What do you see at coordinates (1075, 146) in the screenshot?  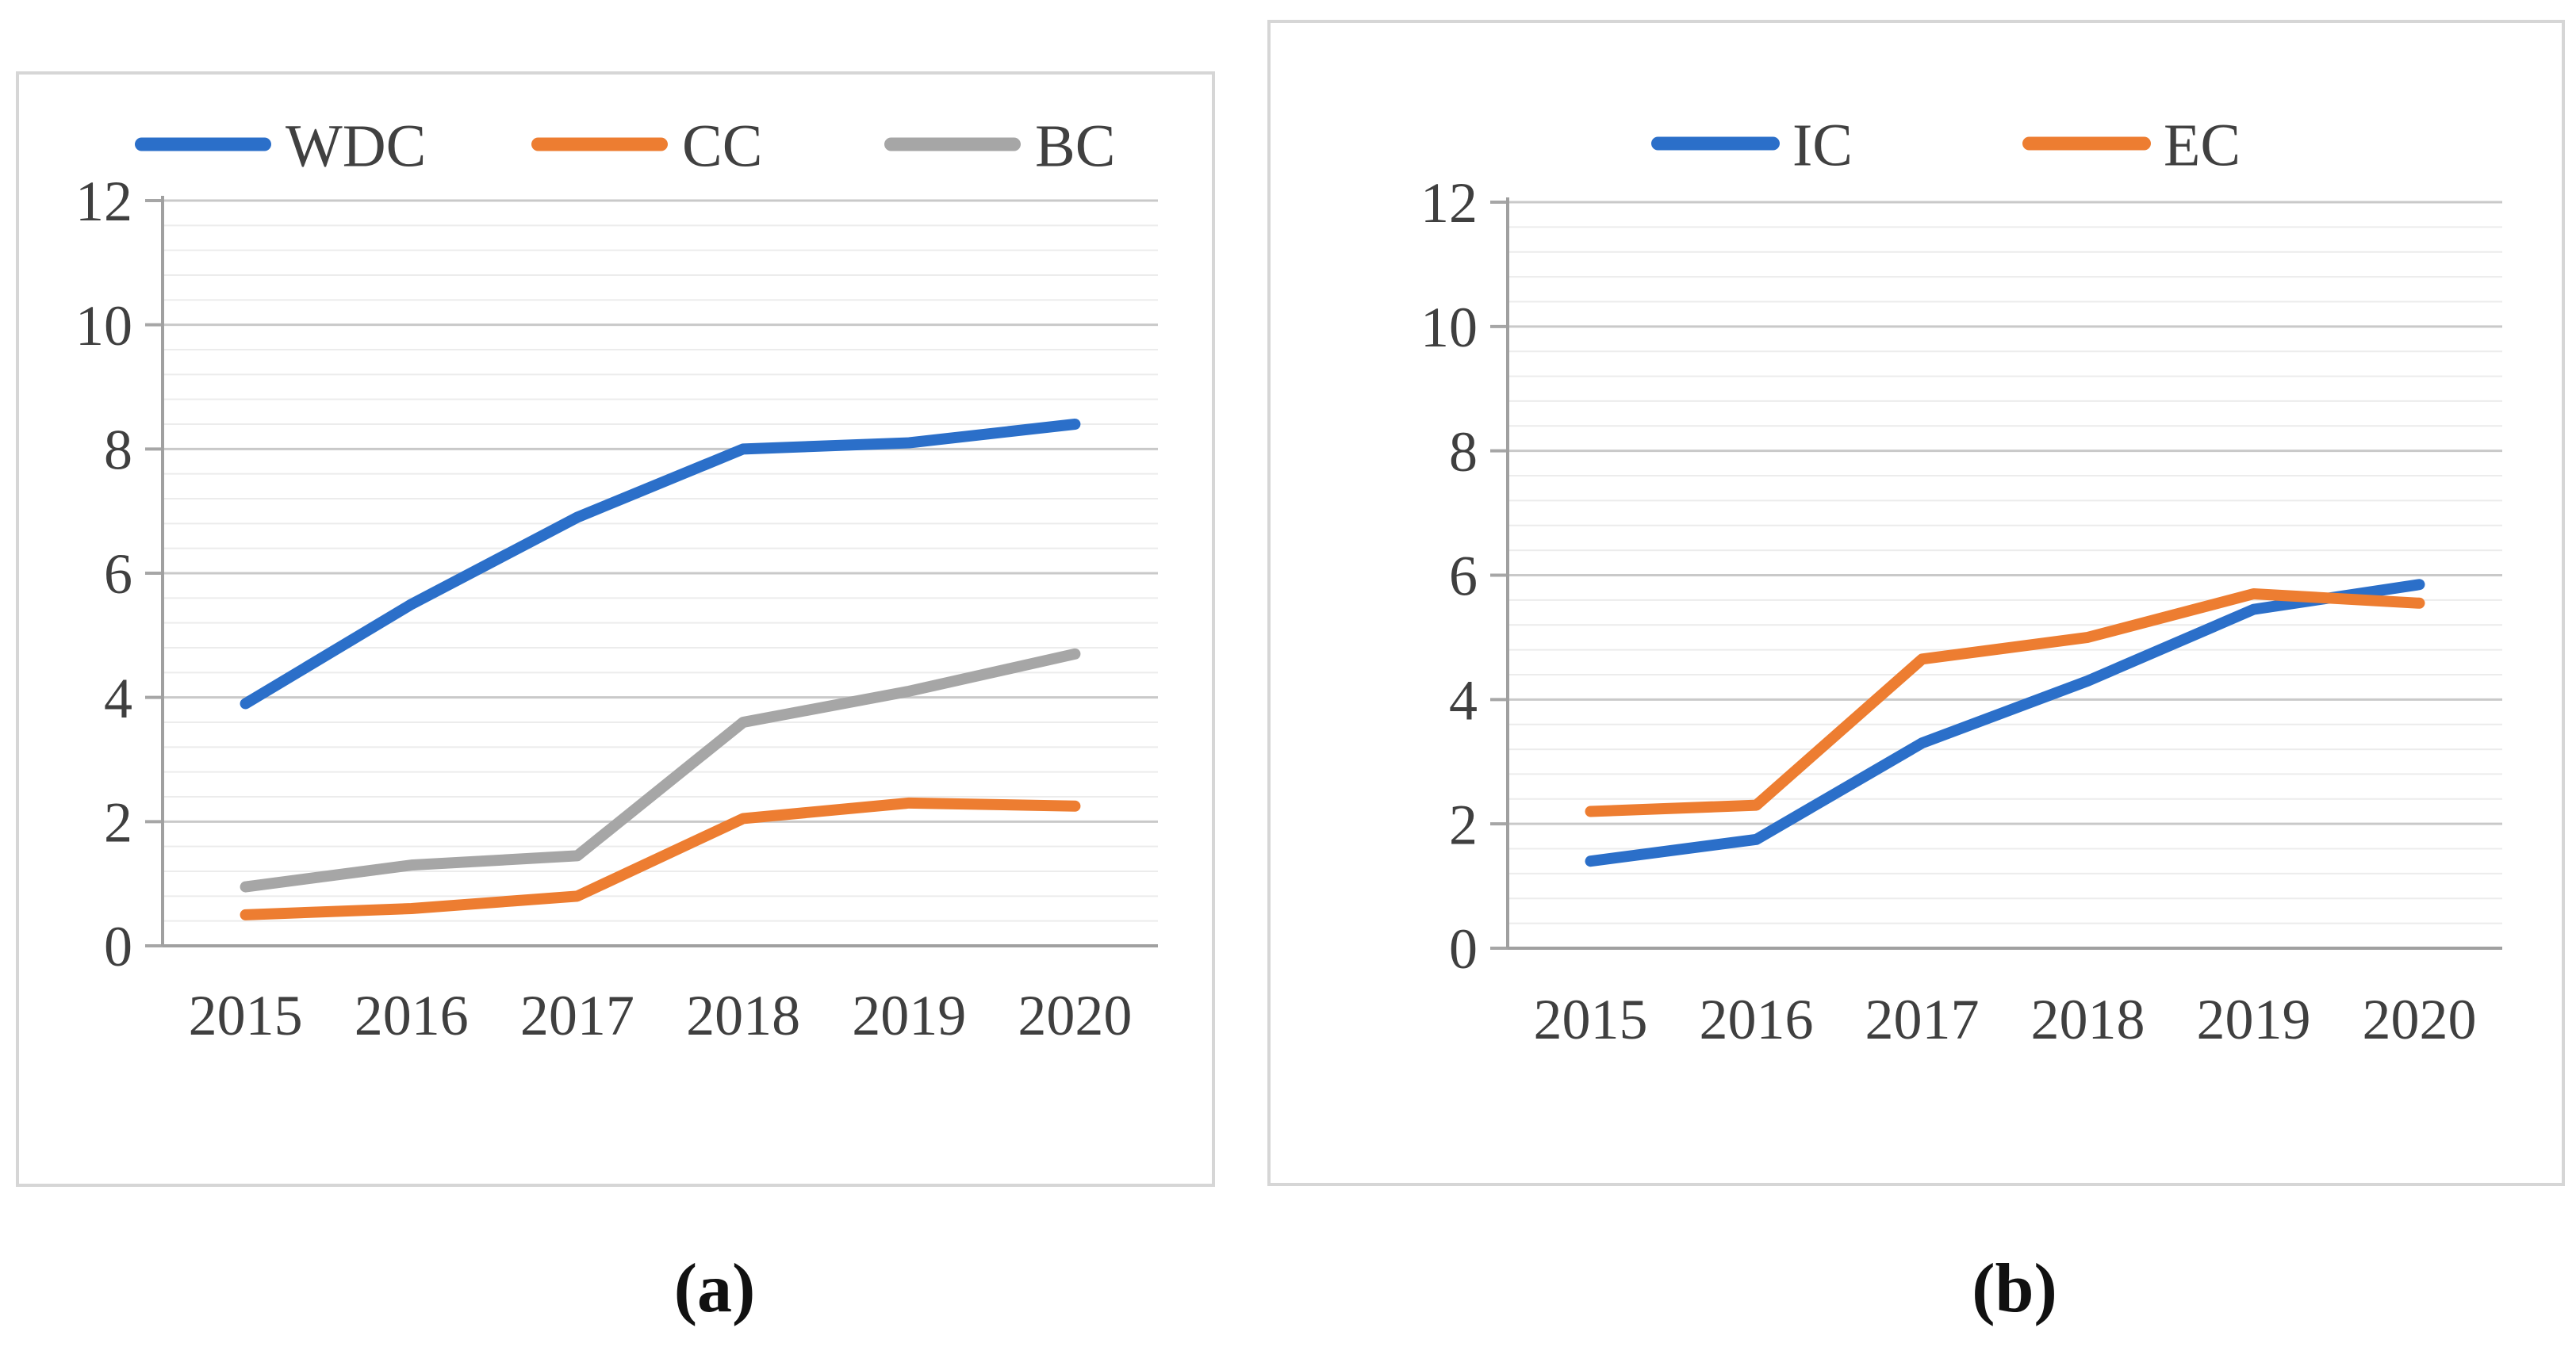 I see `legend-label-bc: BC` at bounding box center [1075, 146].